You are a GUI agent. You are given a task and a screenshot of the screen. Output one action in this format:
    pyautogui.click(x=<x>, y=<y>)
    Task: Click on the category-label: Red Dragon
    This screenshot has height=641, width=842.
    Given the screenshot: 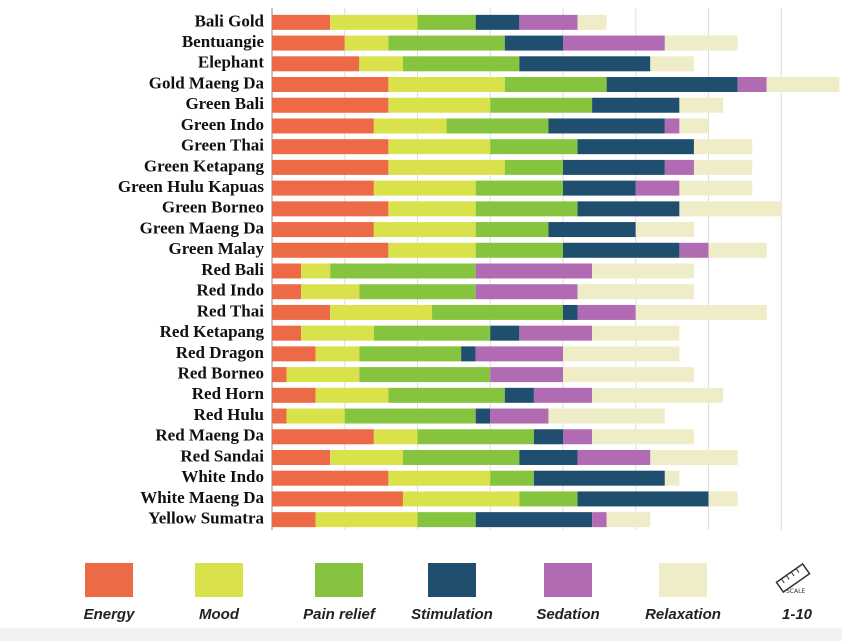 What is the action you would take?
    pyautogui.click(x=220, y=352)
    